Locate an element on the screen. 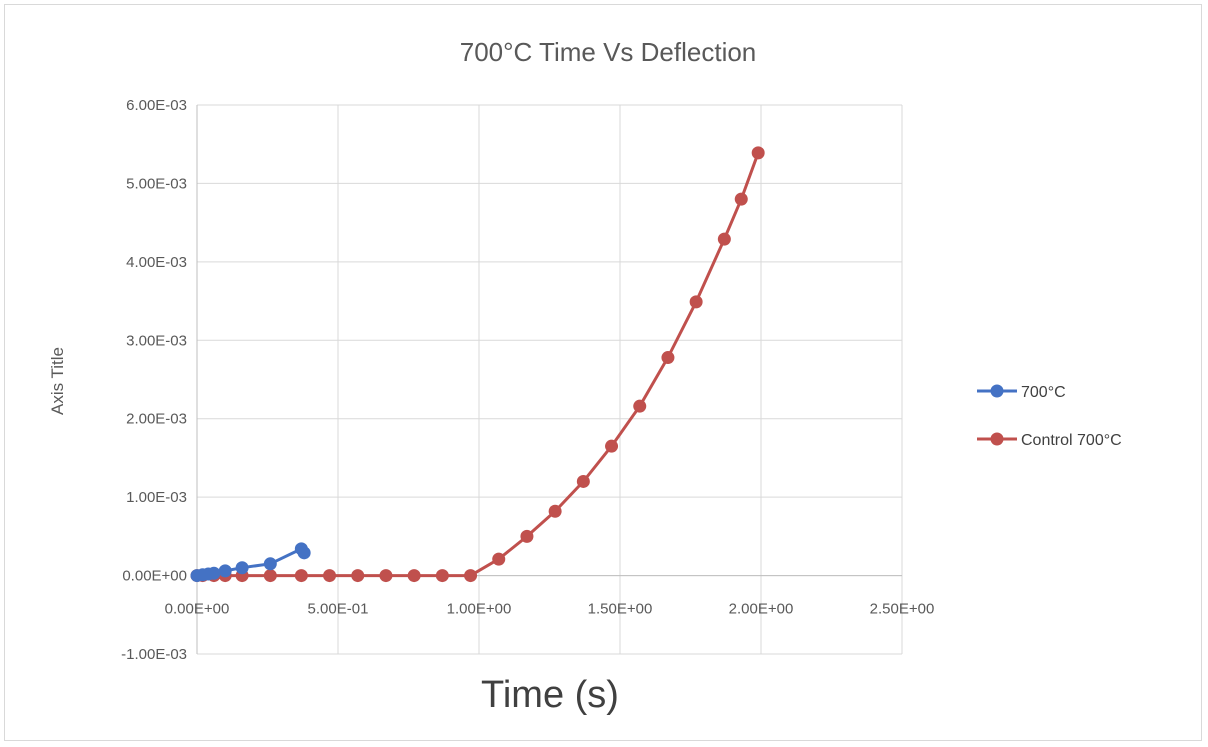 Image resolution: width=1208 pixels, height=747 pixels. y-tick-label: 4.00E-03 is located at coordinates (156, 262).